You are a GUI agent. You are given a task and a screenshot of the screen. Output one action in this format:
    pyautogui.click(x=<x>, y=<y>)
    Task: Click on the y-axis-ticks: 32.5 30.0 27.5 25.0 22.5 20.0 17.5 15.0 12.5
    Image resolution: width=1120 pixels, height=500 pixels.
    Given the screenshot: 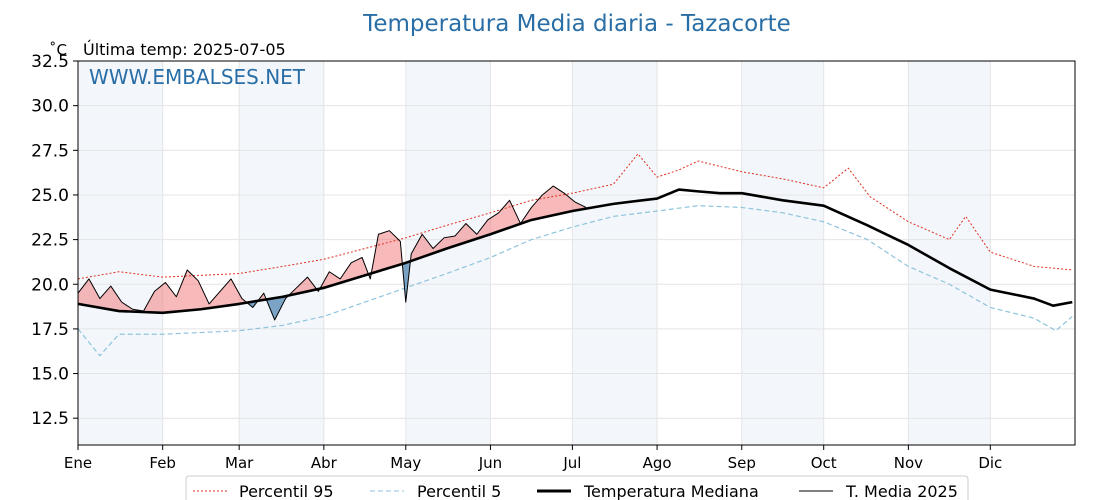 What is the action you would take?
    pyautogui.click(x=54, y=240)
    